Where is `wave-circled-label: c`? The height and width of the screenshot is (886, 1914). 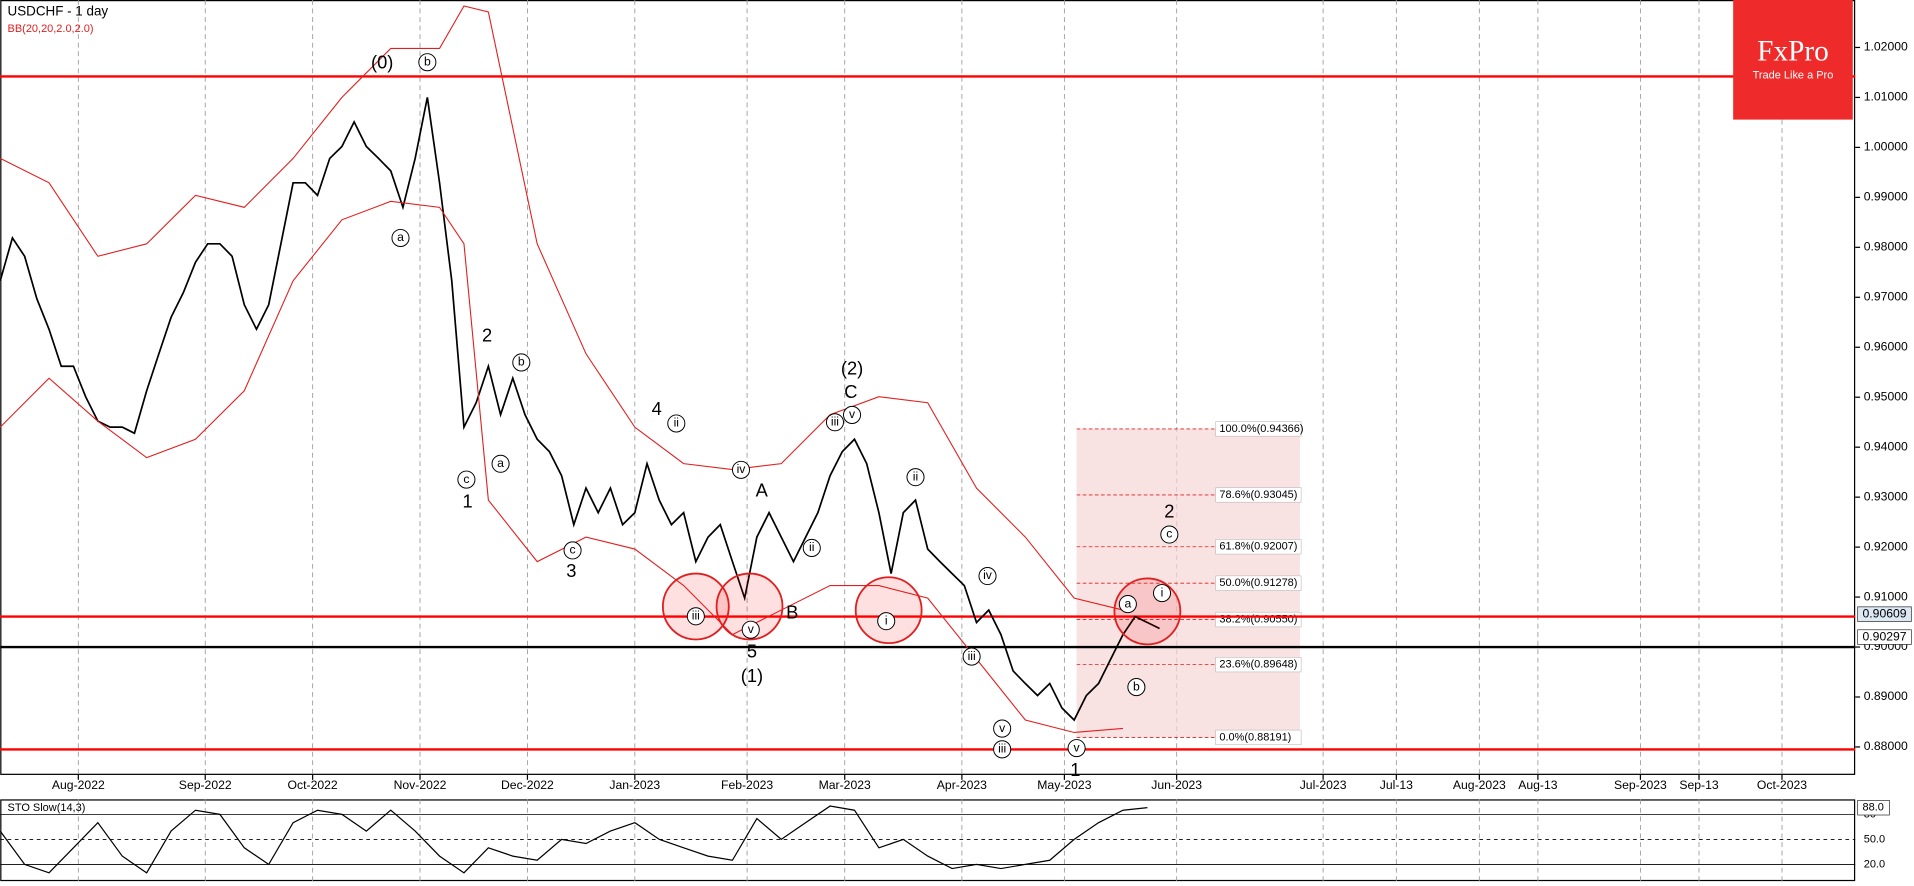 wave-circled-label: c is located at coordinates (573, 550).